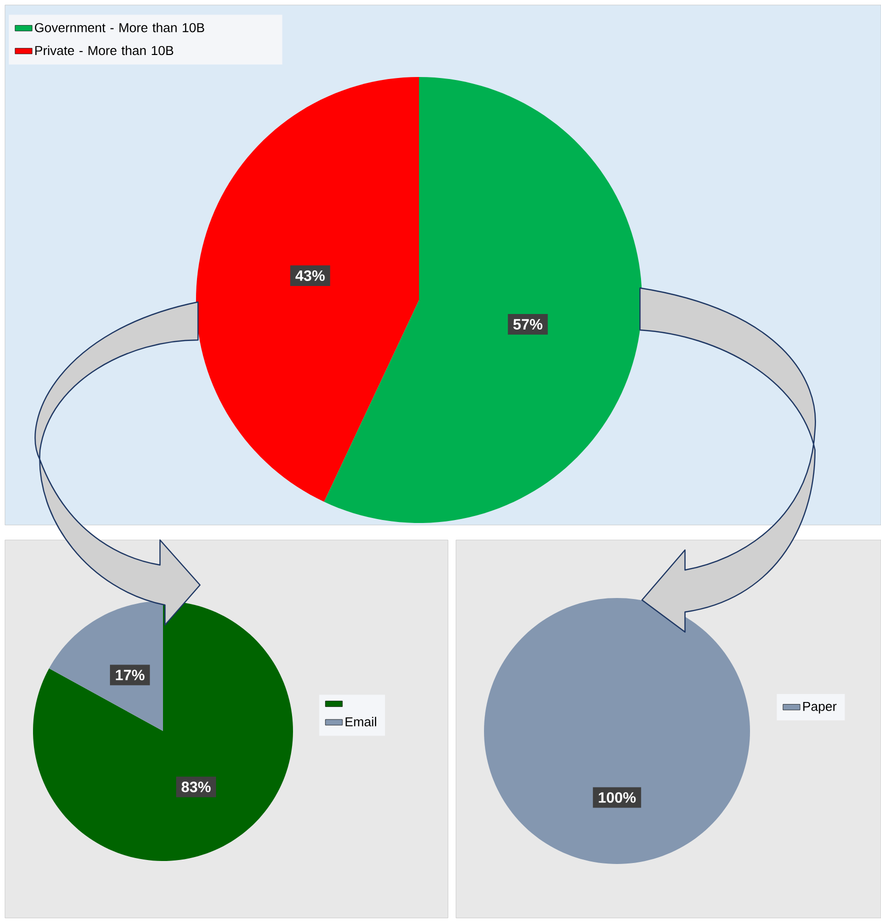 The width and height of the screenshot is (881, 921). Describe the element at coordinates (196, 787) in the screenshot. I see `data-label: 83%` at that location.